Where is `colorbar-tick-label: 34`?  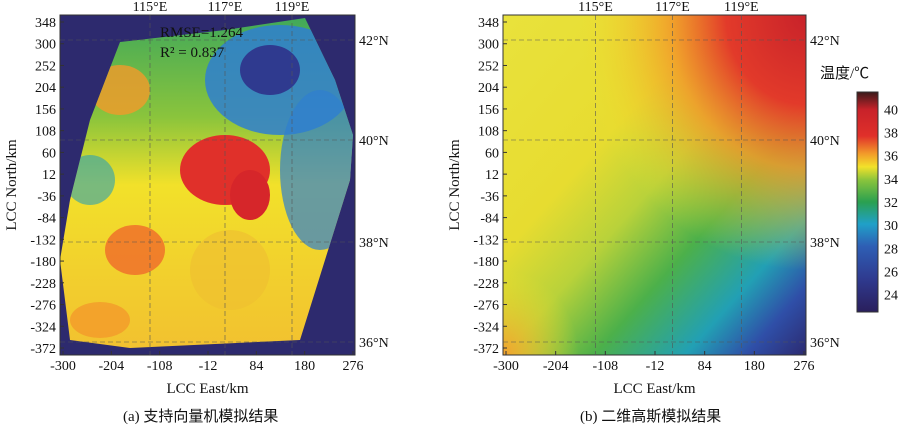 colorbar-tick-label: 34 is located at coordinates (891, 180).